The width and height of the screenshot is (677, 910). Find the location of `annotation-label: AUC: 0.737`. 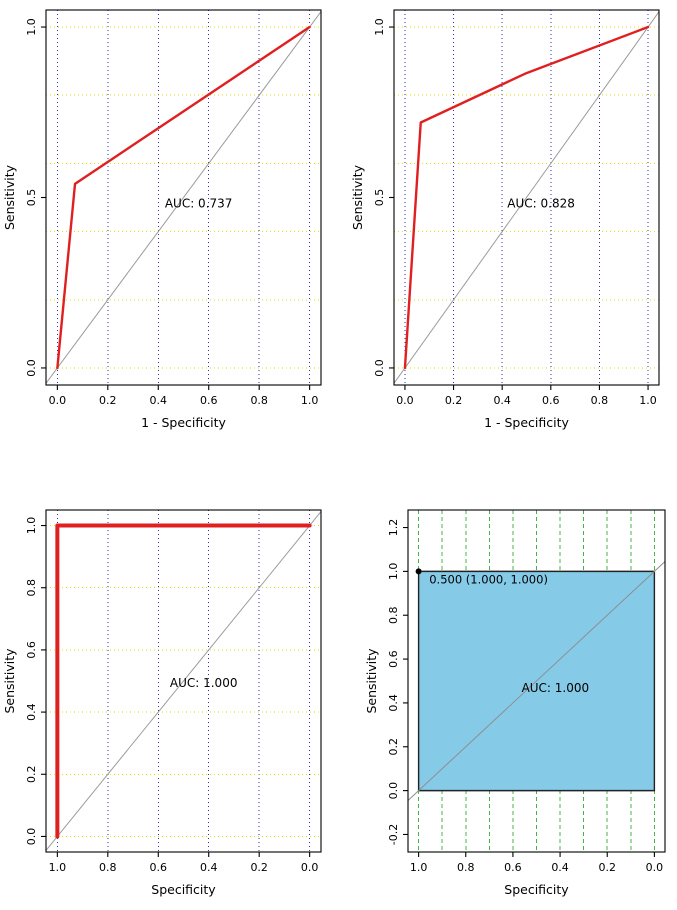

annotation-label: AUC: 0.737 is located at coordinates (199, 204).